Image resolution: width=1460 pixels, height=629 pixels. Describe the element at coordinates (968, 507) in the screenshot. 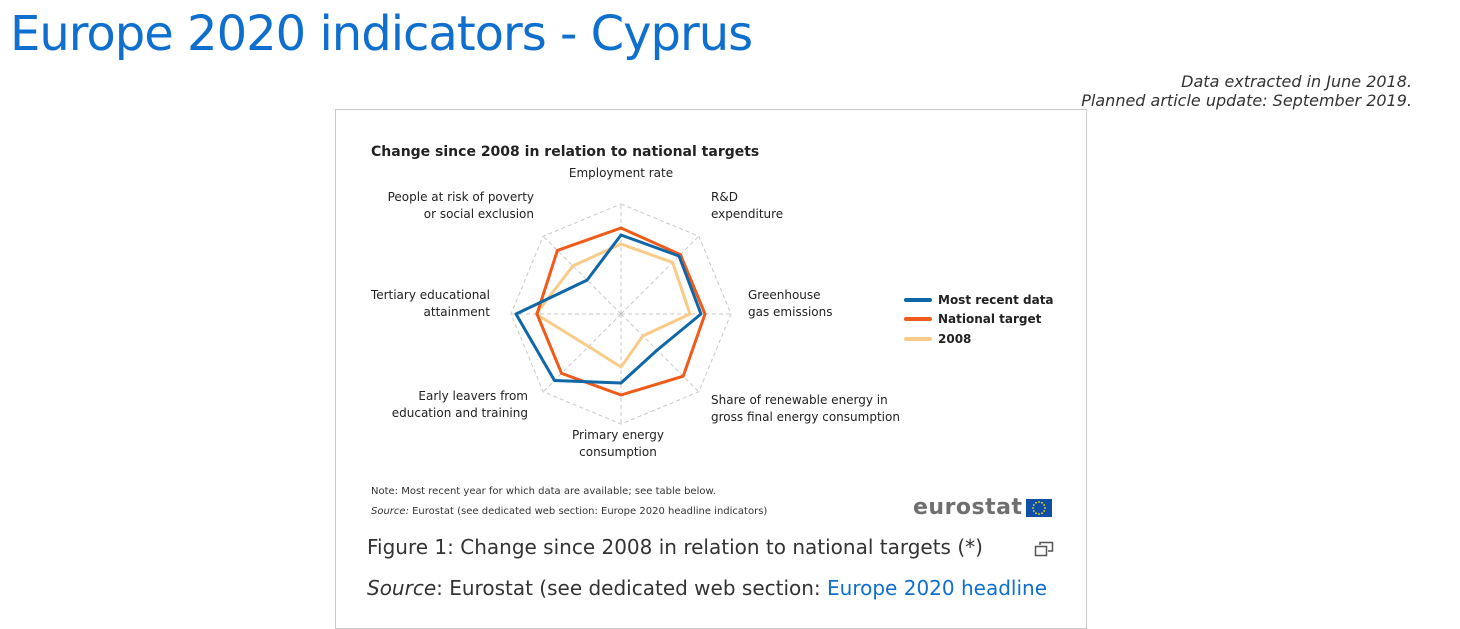

I see `logo-text: eurostat` at that location.